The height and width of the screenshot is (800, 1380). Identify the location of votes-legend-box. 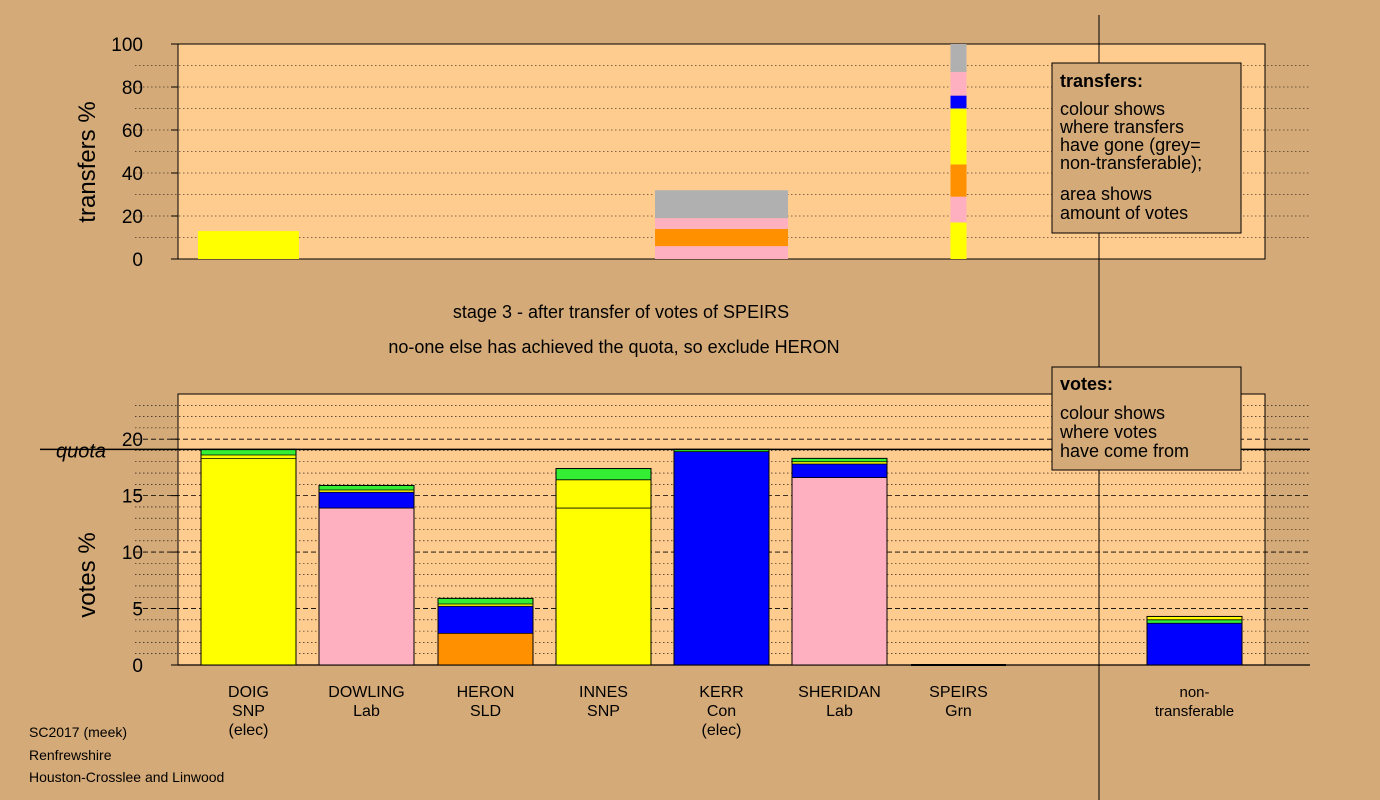
(1146, 418).